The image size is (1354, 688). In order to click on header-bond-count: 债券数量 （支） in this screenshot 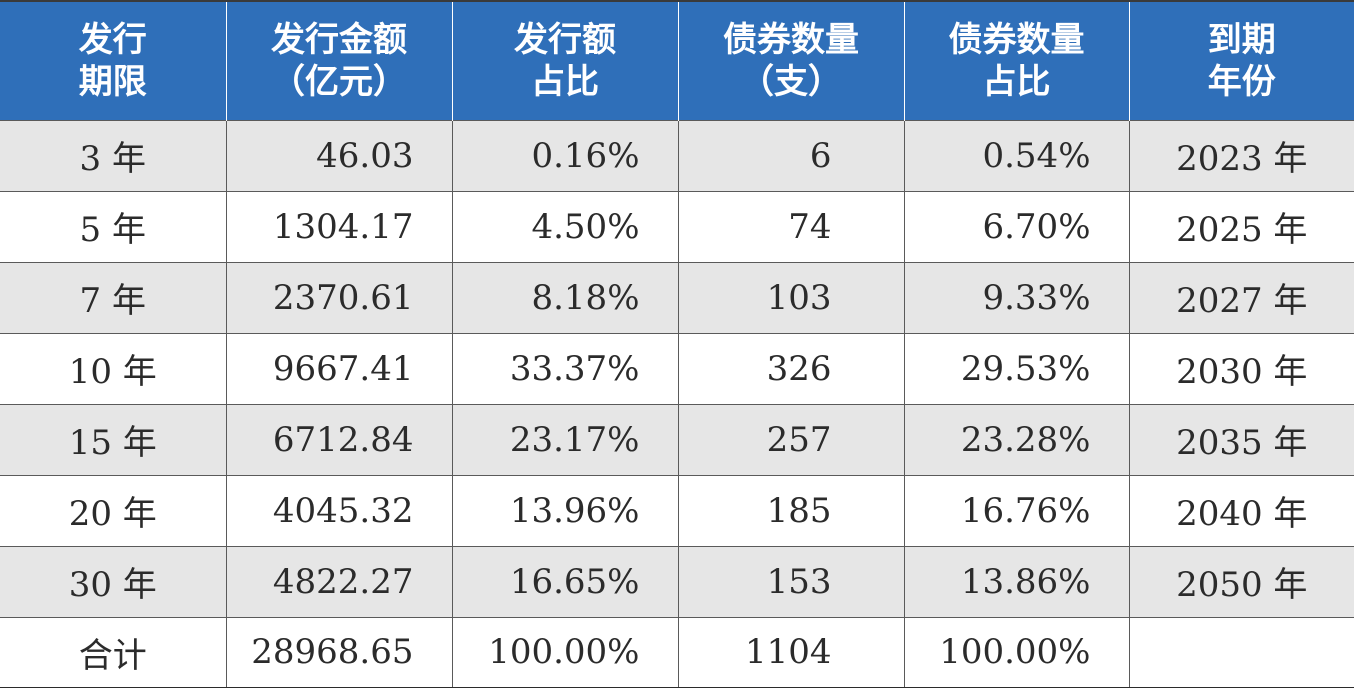, I will do `click(791, 60)`.